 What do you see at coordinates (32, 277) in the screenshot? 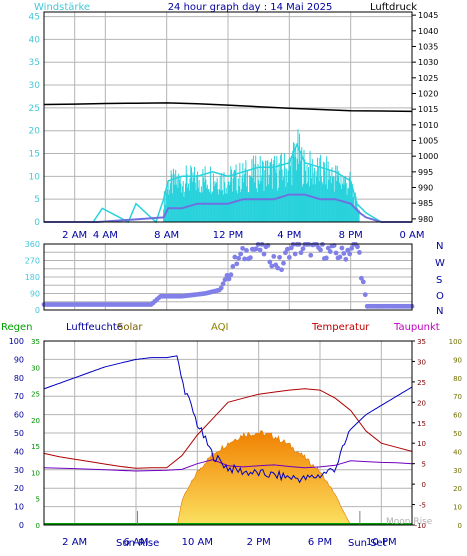
I see `tick-label-direction: 180` at bounding box center [32, 277].